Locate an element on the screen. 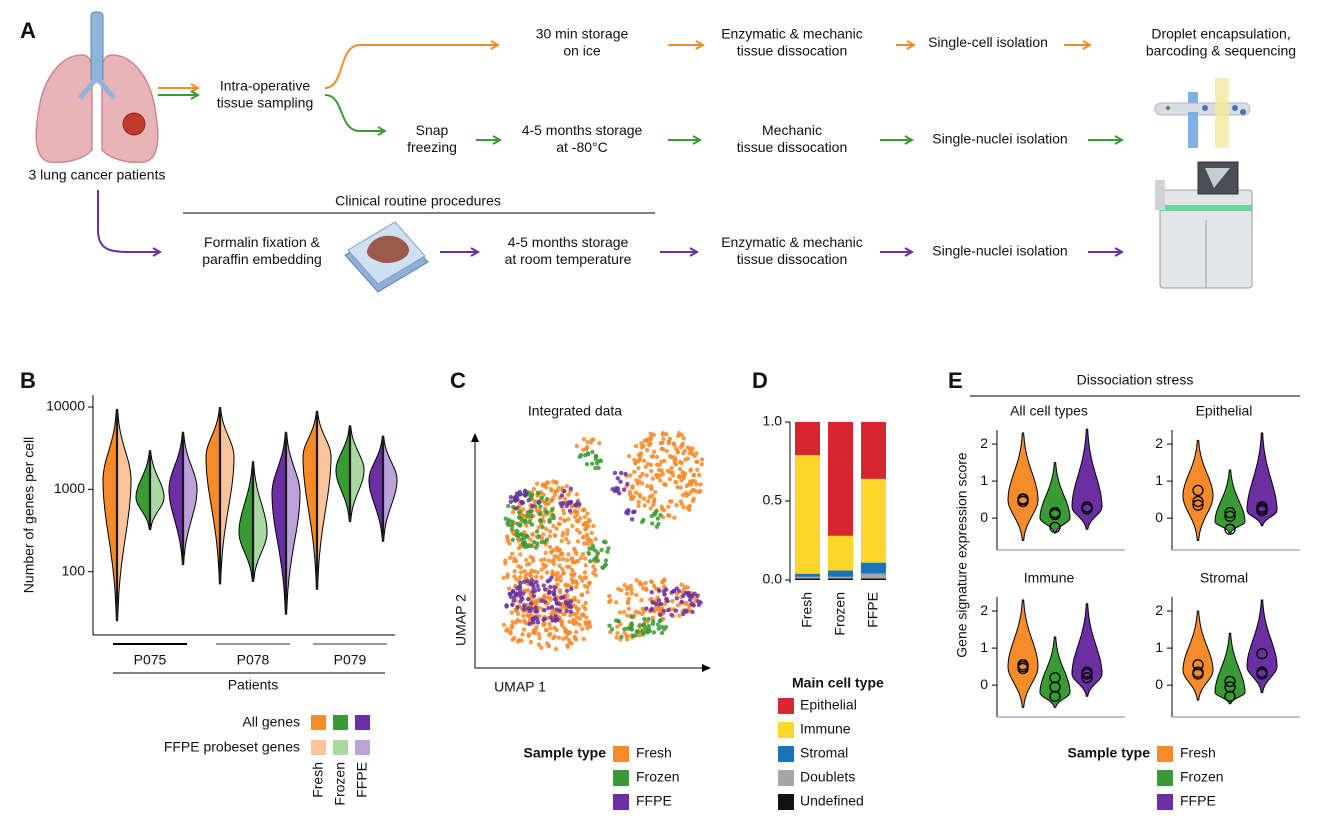  legend-label: Doublets is located at coordinates (827, 777).